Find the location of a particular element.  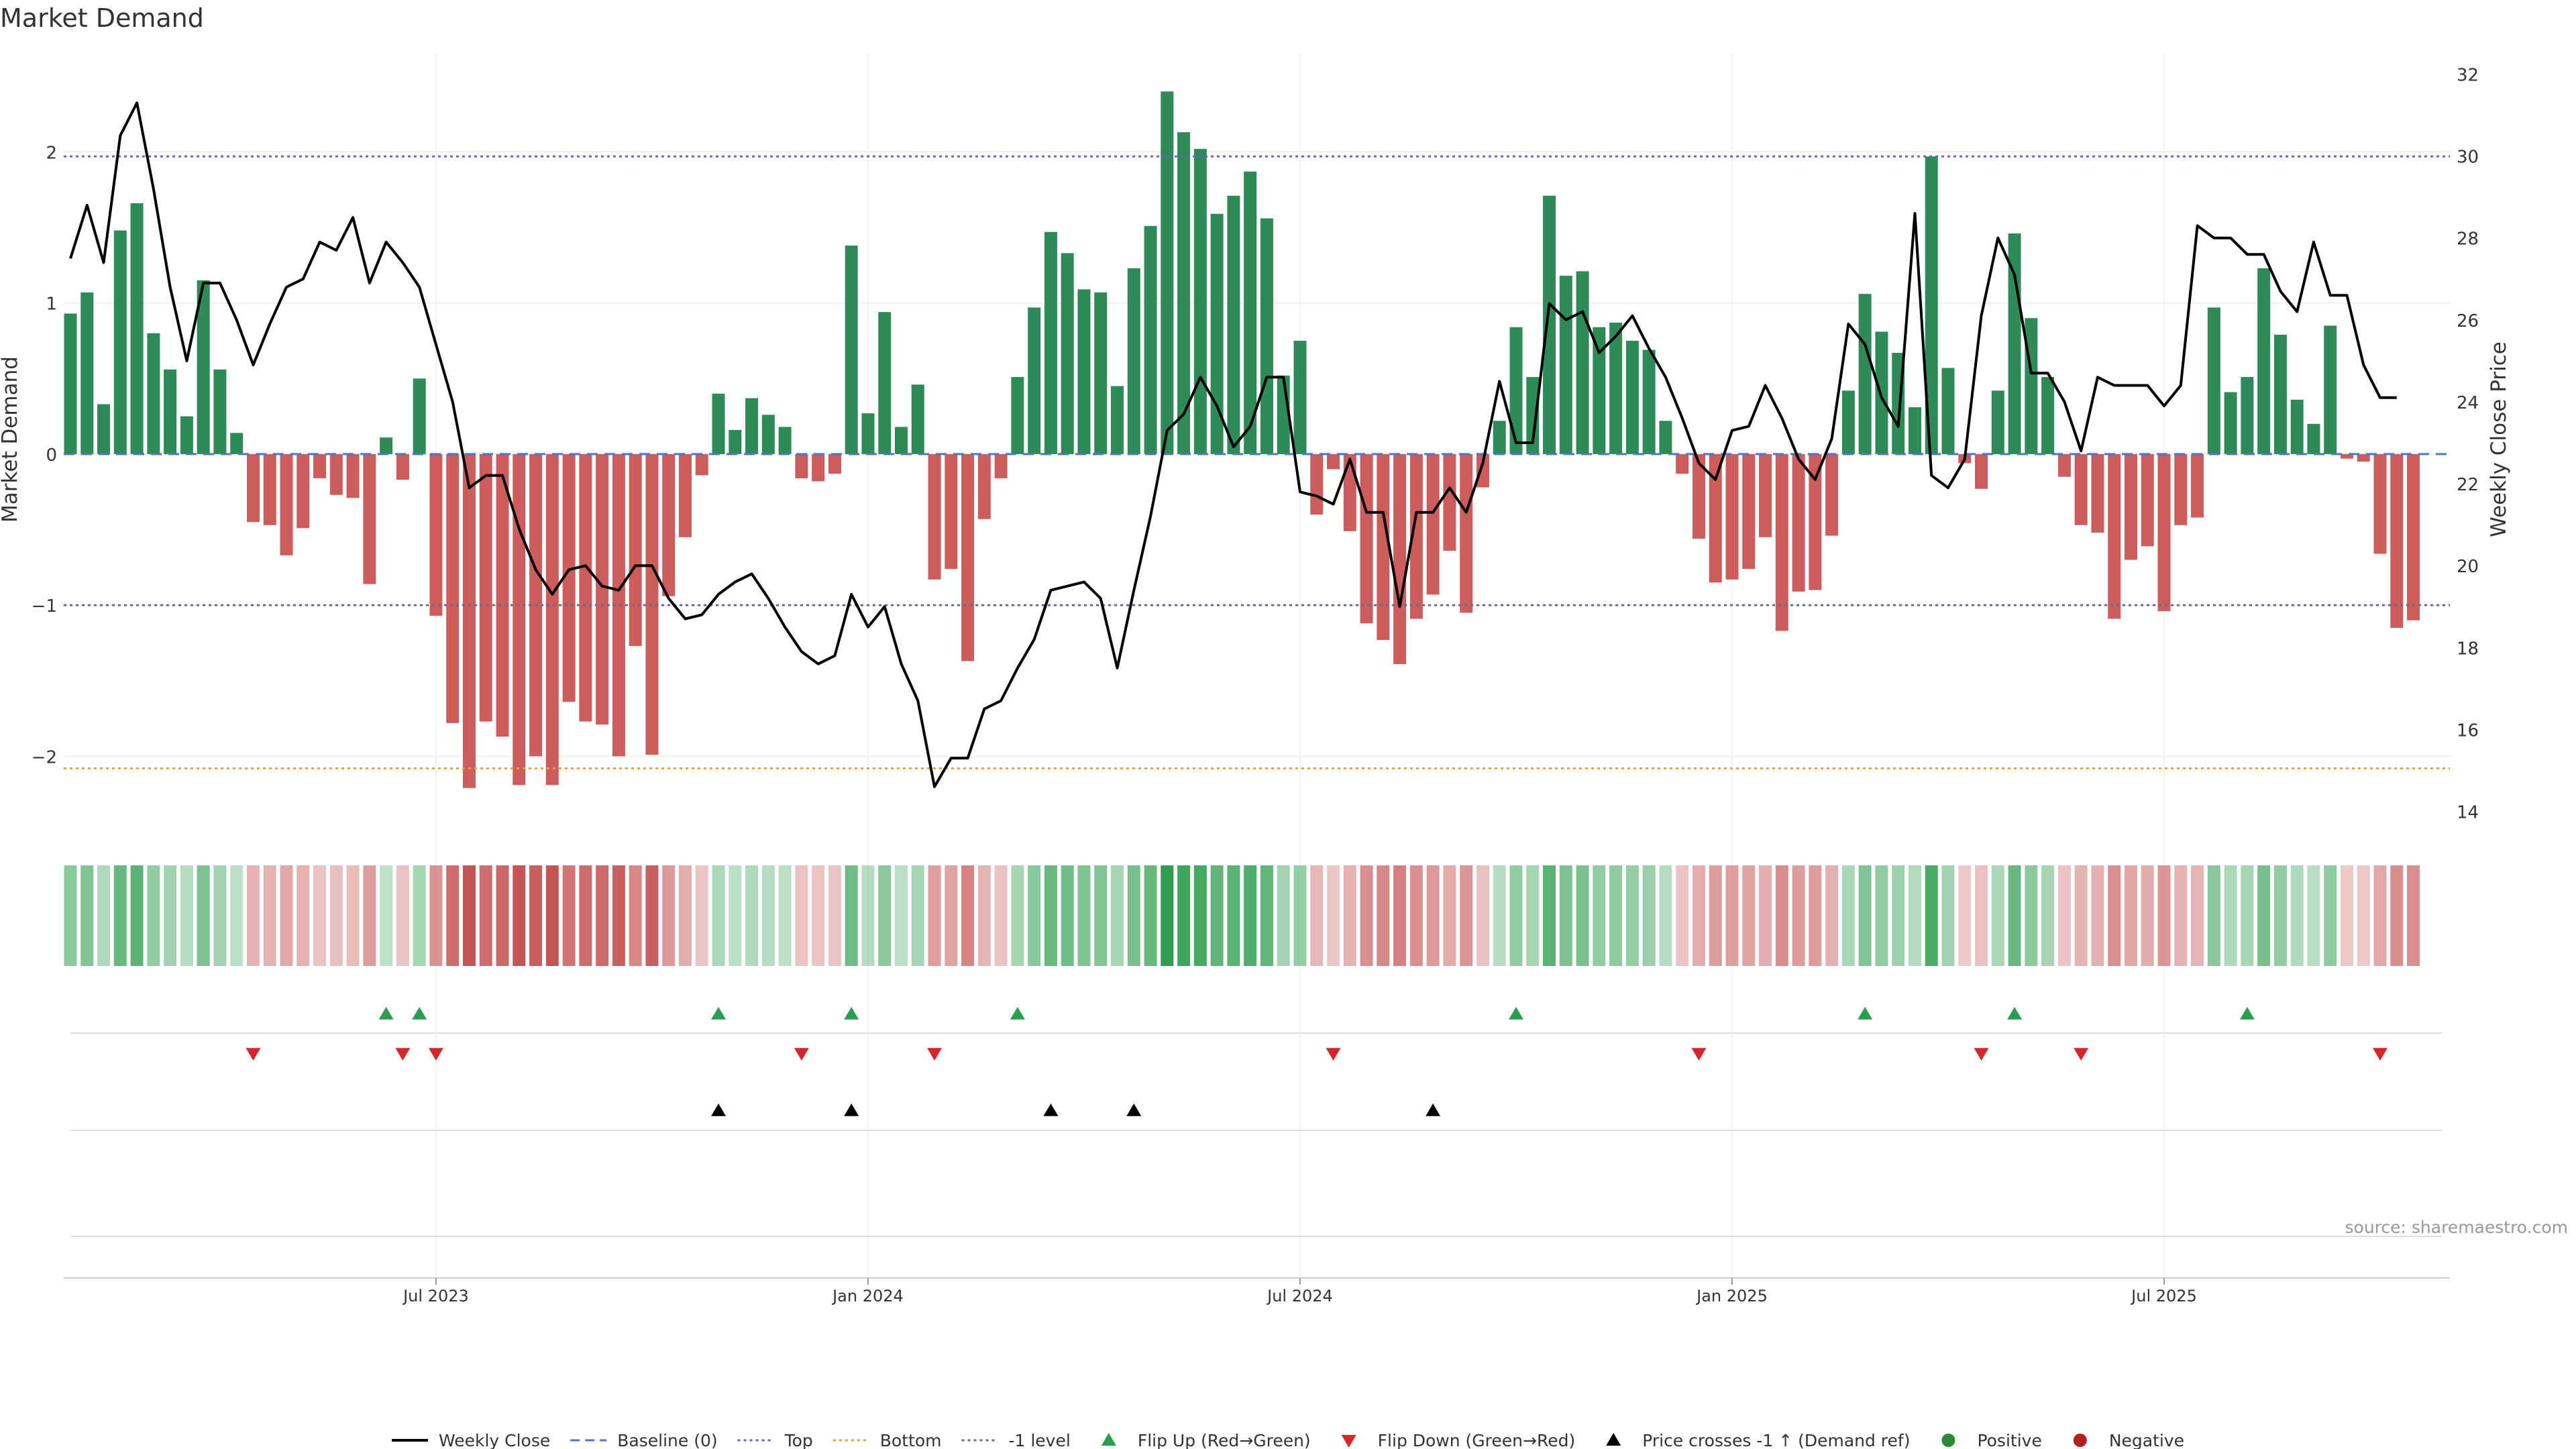

legend-label: Weekly Close is located at coordinates (494, 1440).